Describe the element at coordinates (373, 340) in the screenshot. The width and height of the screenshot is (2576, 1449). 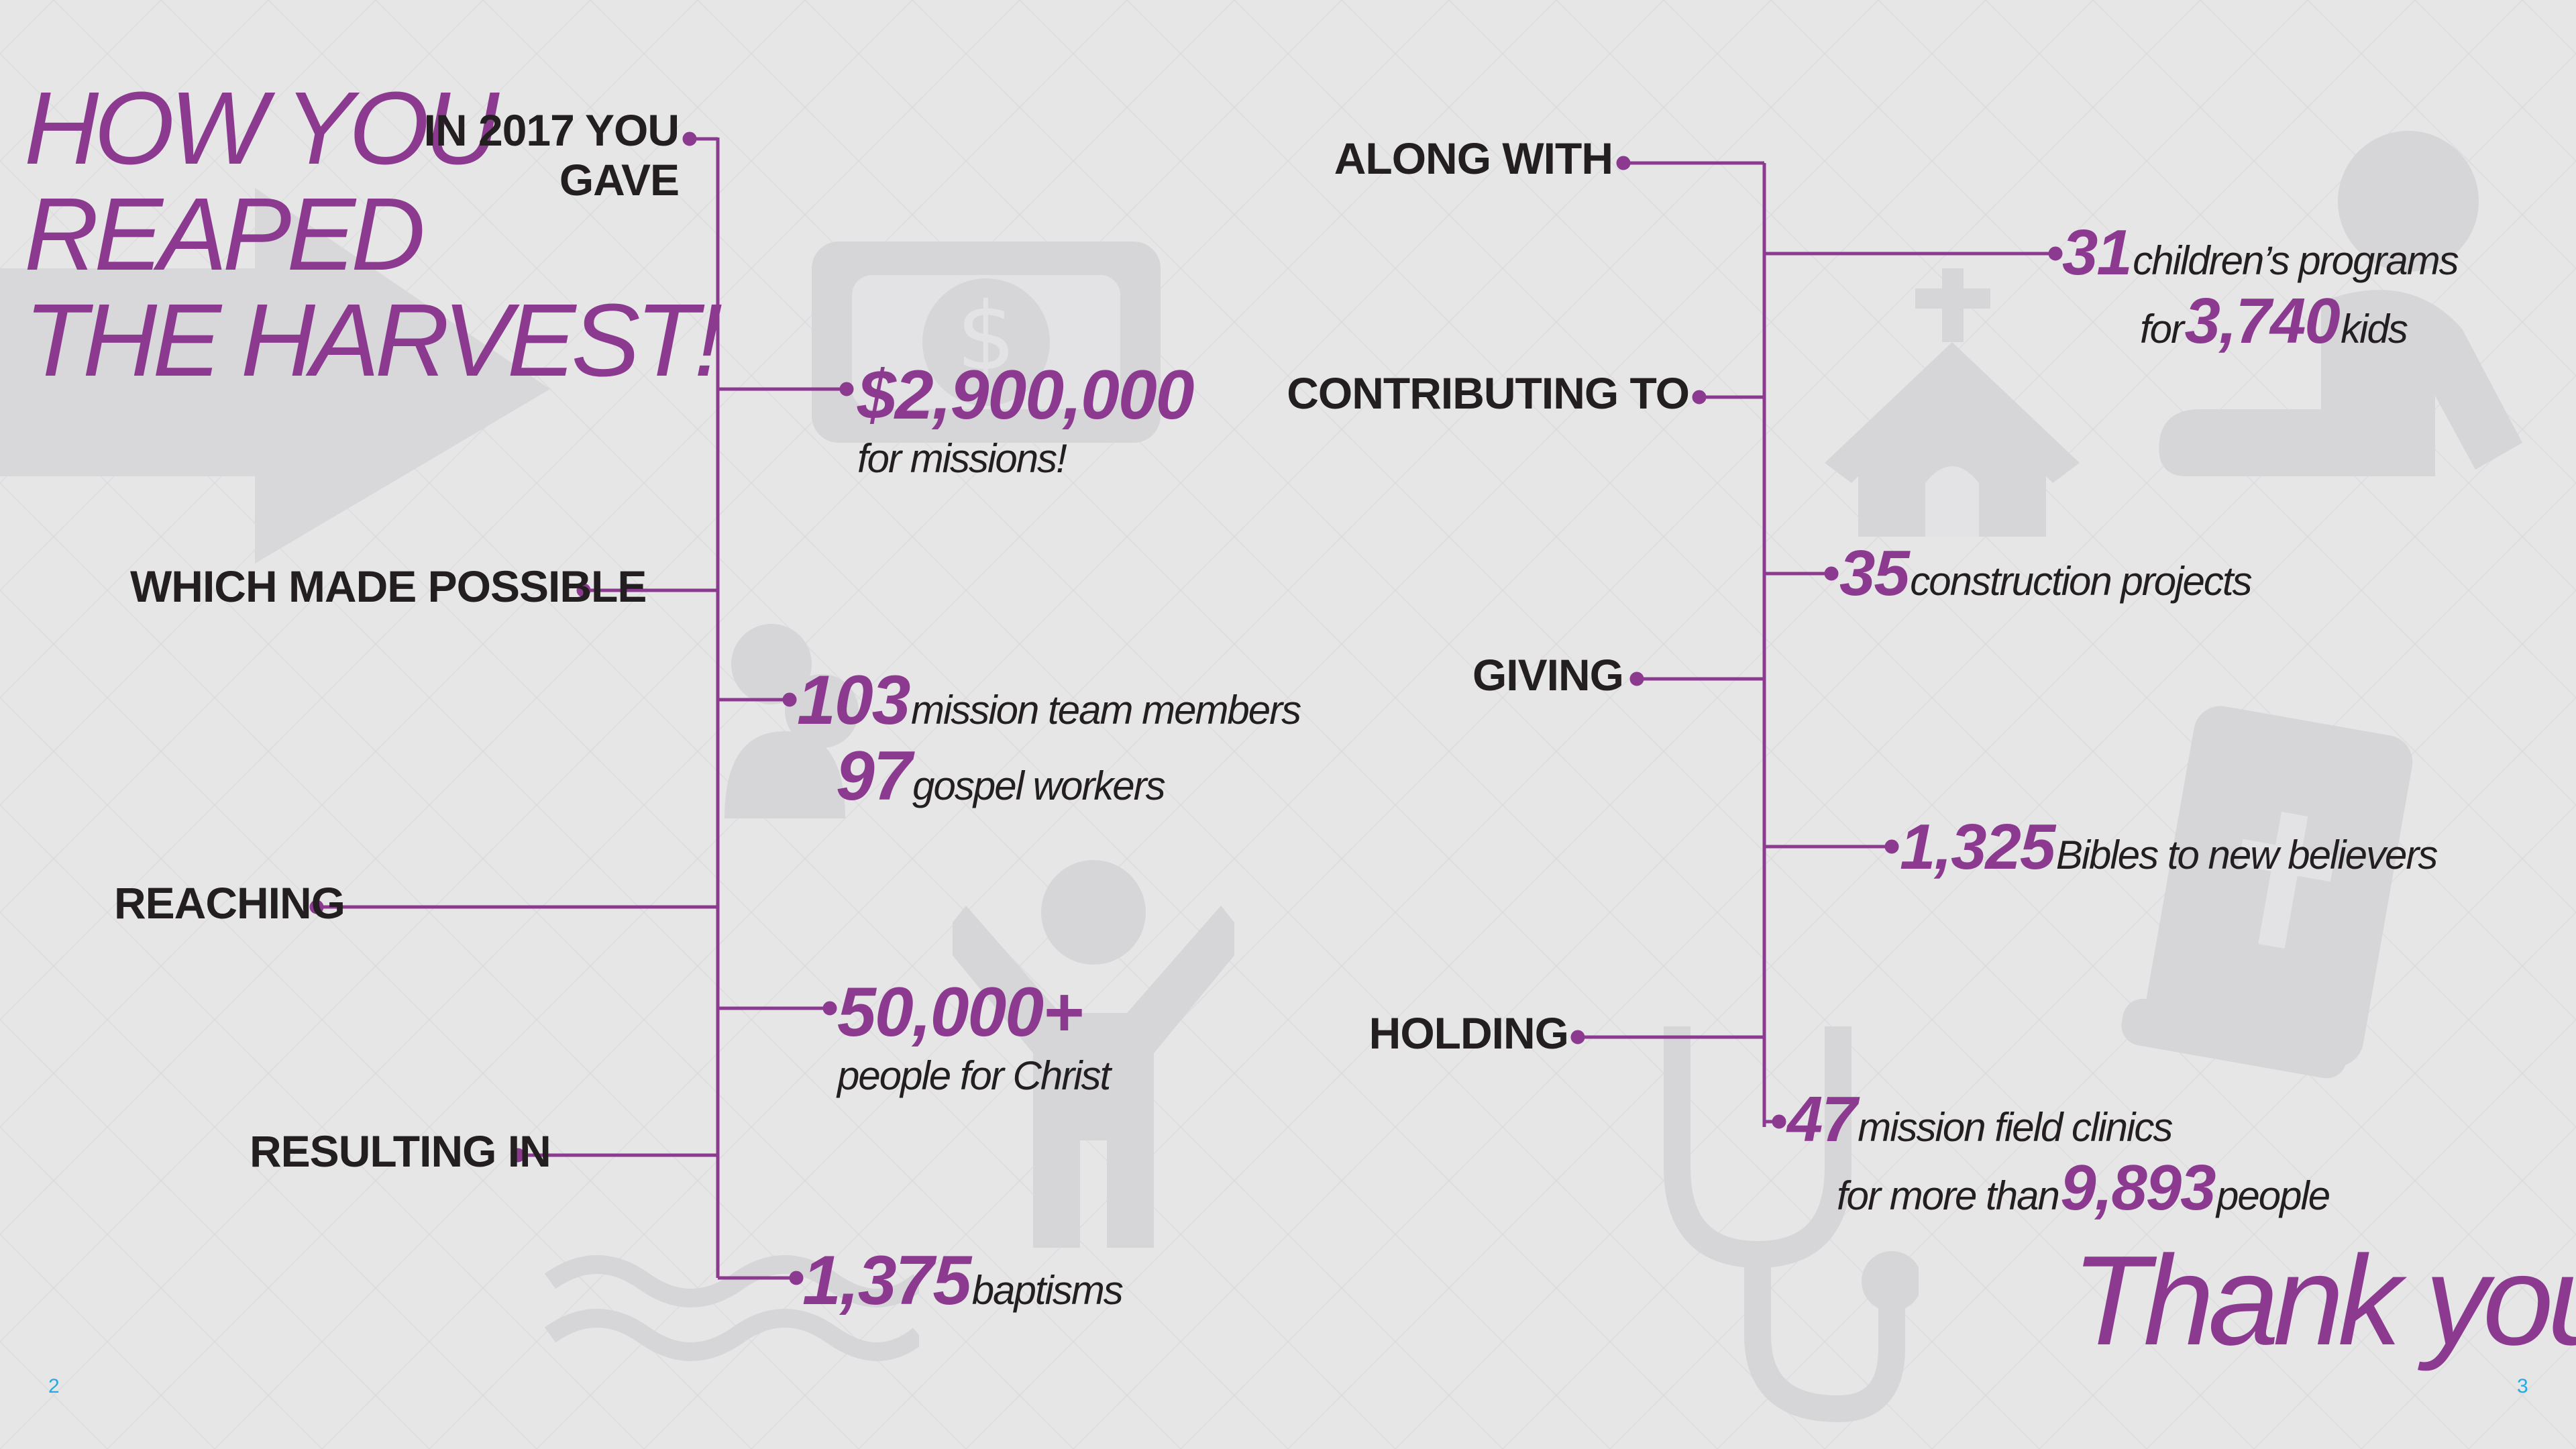
I see `headline-line-3: THE HARVEST!` at that location.